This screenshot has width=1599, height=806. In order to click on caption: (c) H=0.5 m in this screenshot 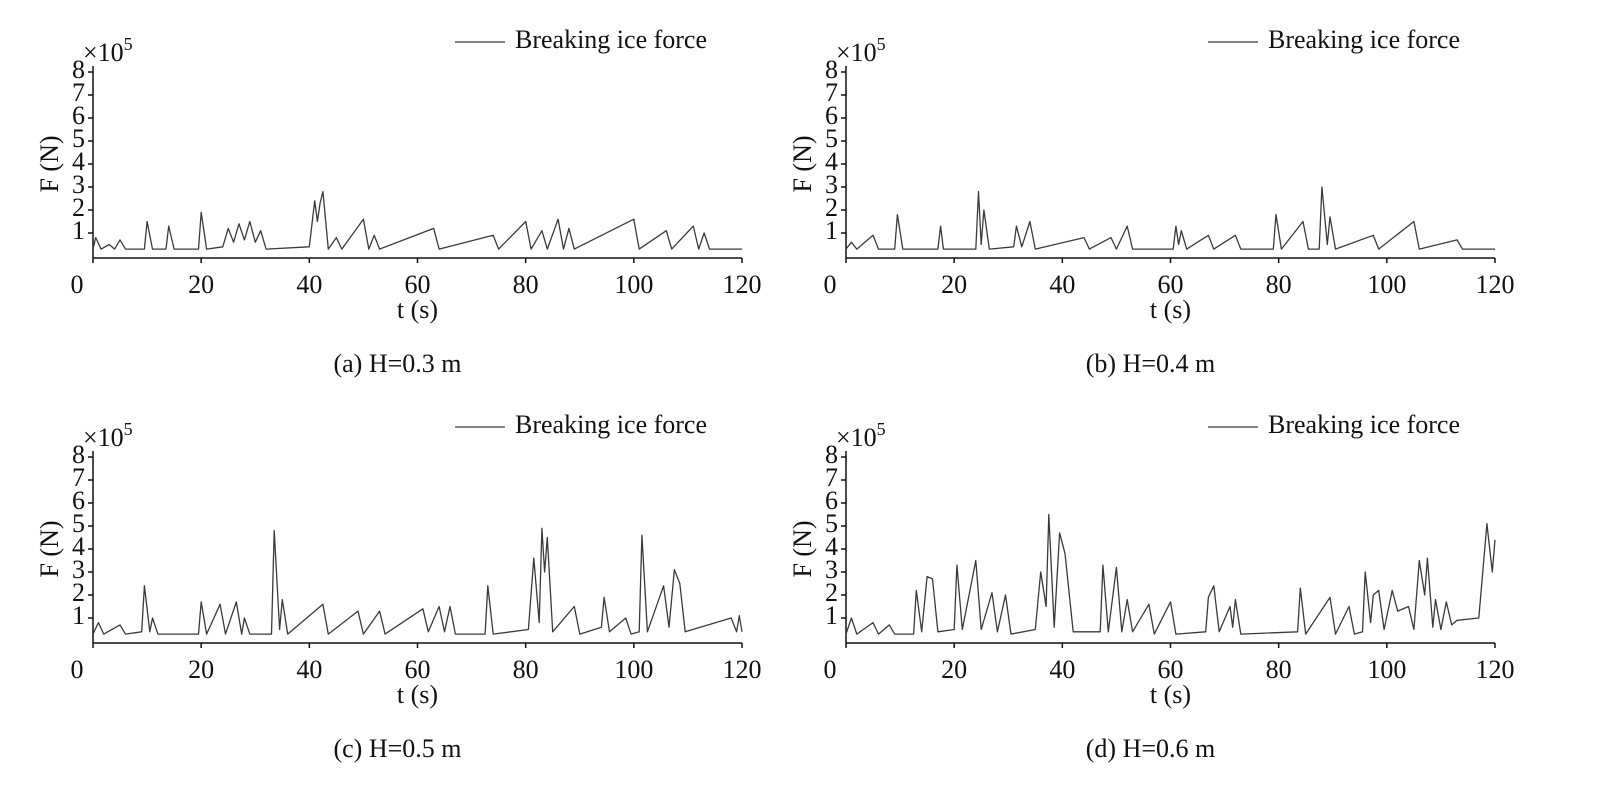, I will do `click(397, 748)`.